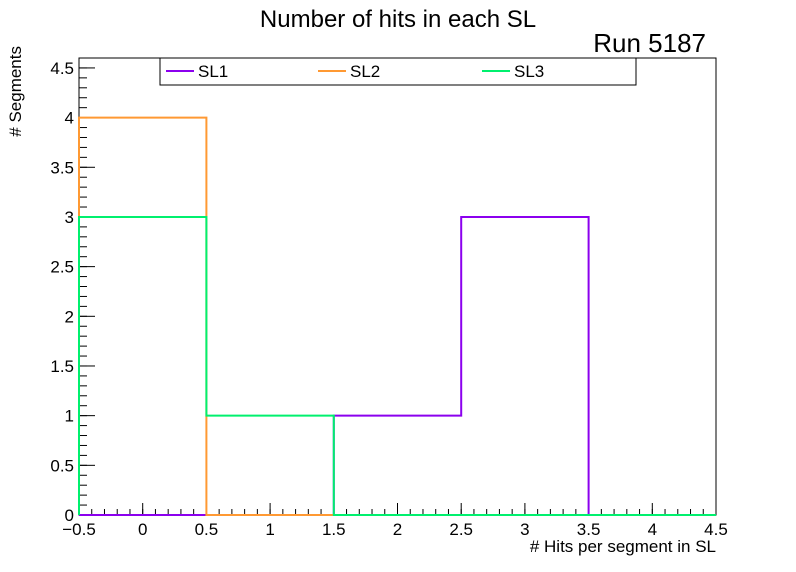 The image size is (796, 572). Describe the element at coordinates (398, 19) in the screenshot. I see `chart-title: Number of hits in each SL` at that location.